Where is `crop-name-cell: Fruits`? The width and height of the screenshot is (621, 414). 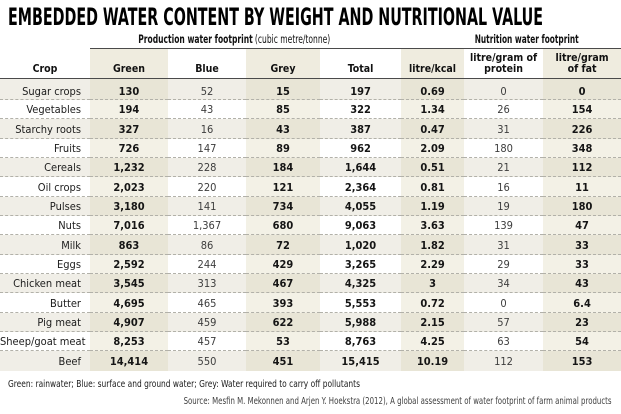 crop-name-cell: Fruits is located at coordinates (45, 149).